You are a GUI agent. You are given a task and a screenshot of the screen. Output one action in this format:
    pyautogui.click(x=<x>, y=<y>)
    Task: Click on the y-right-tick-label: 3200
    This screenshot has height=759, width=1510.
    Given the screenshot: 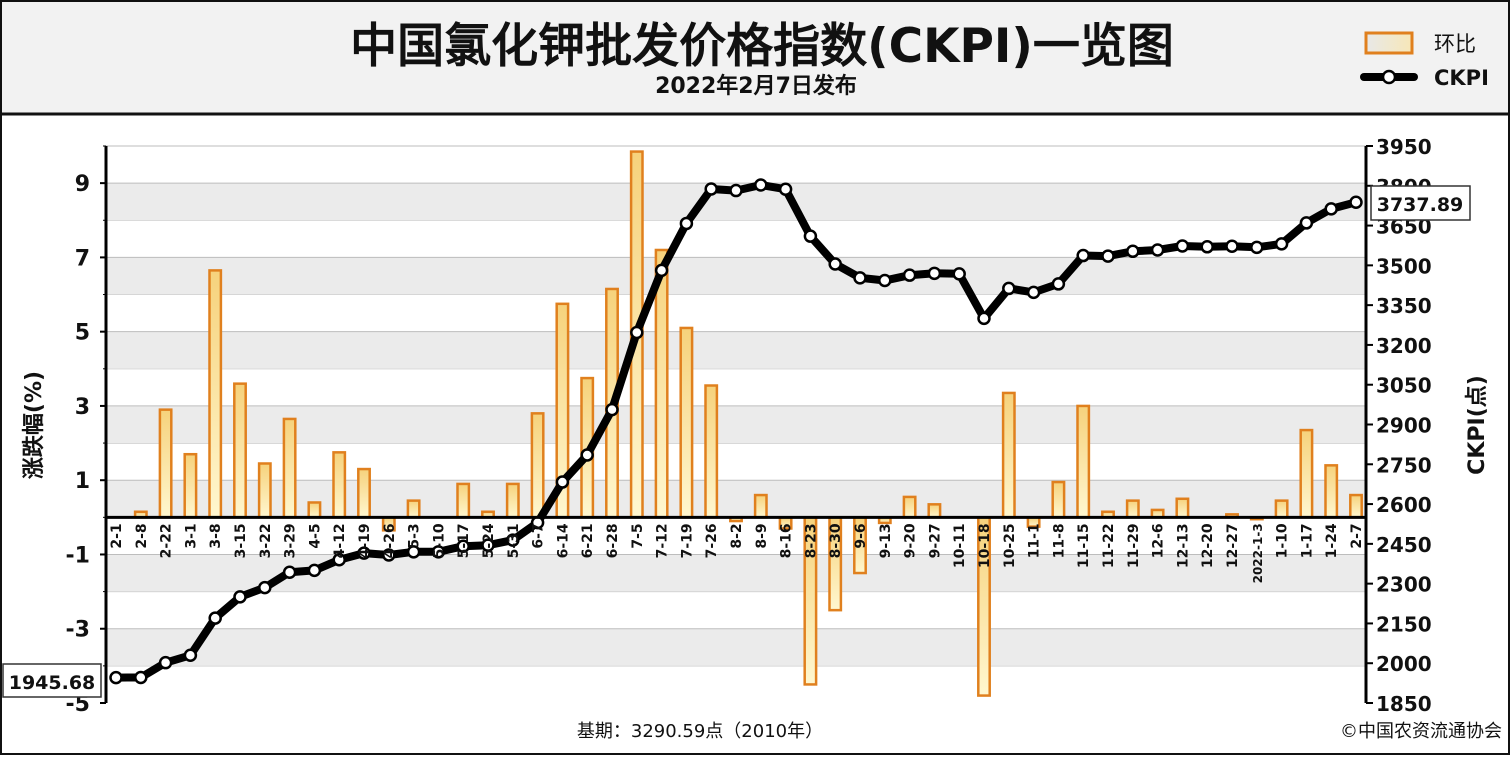 What is the action you would take?
    pyautogui.click(x=1404, y=346)
    